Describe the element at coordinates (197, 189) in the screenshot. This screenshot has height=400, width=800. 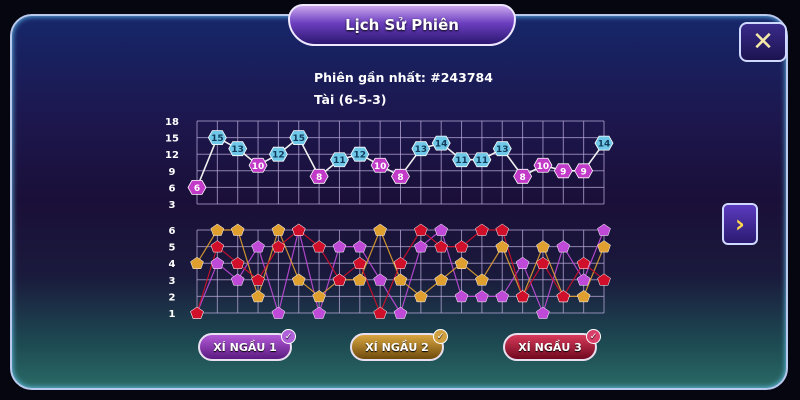
I see `sum-value-label: 6` at that location.